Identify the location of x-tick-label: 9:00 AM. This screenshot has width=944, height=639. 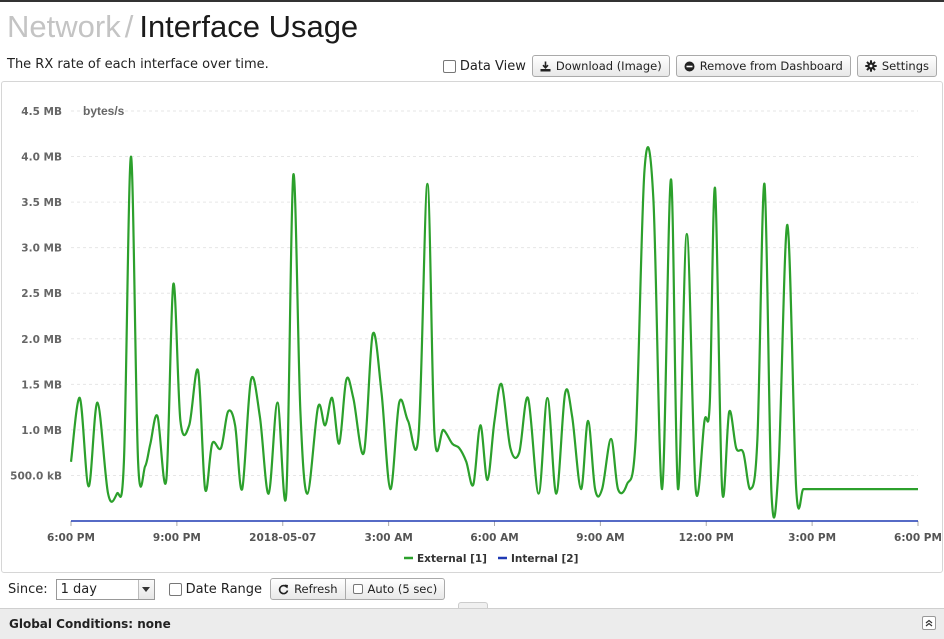
(600, 538).